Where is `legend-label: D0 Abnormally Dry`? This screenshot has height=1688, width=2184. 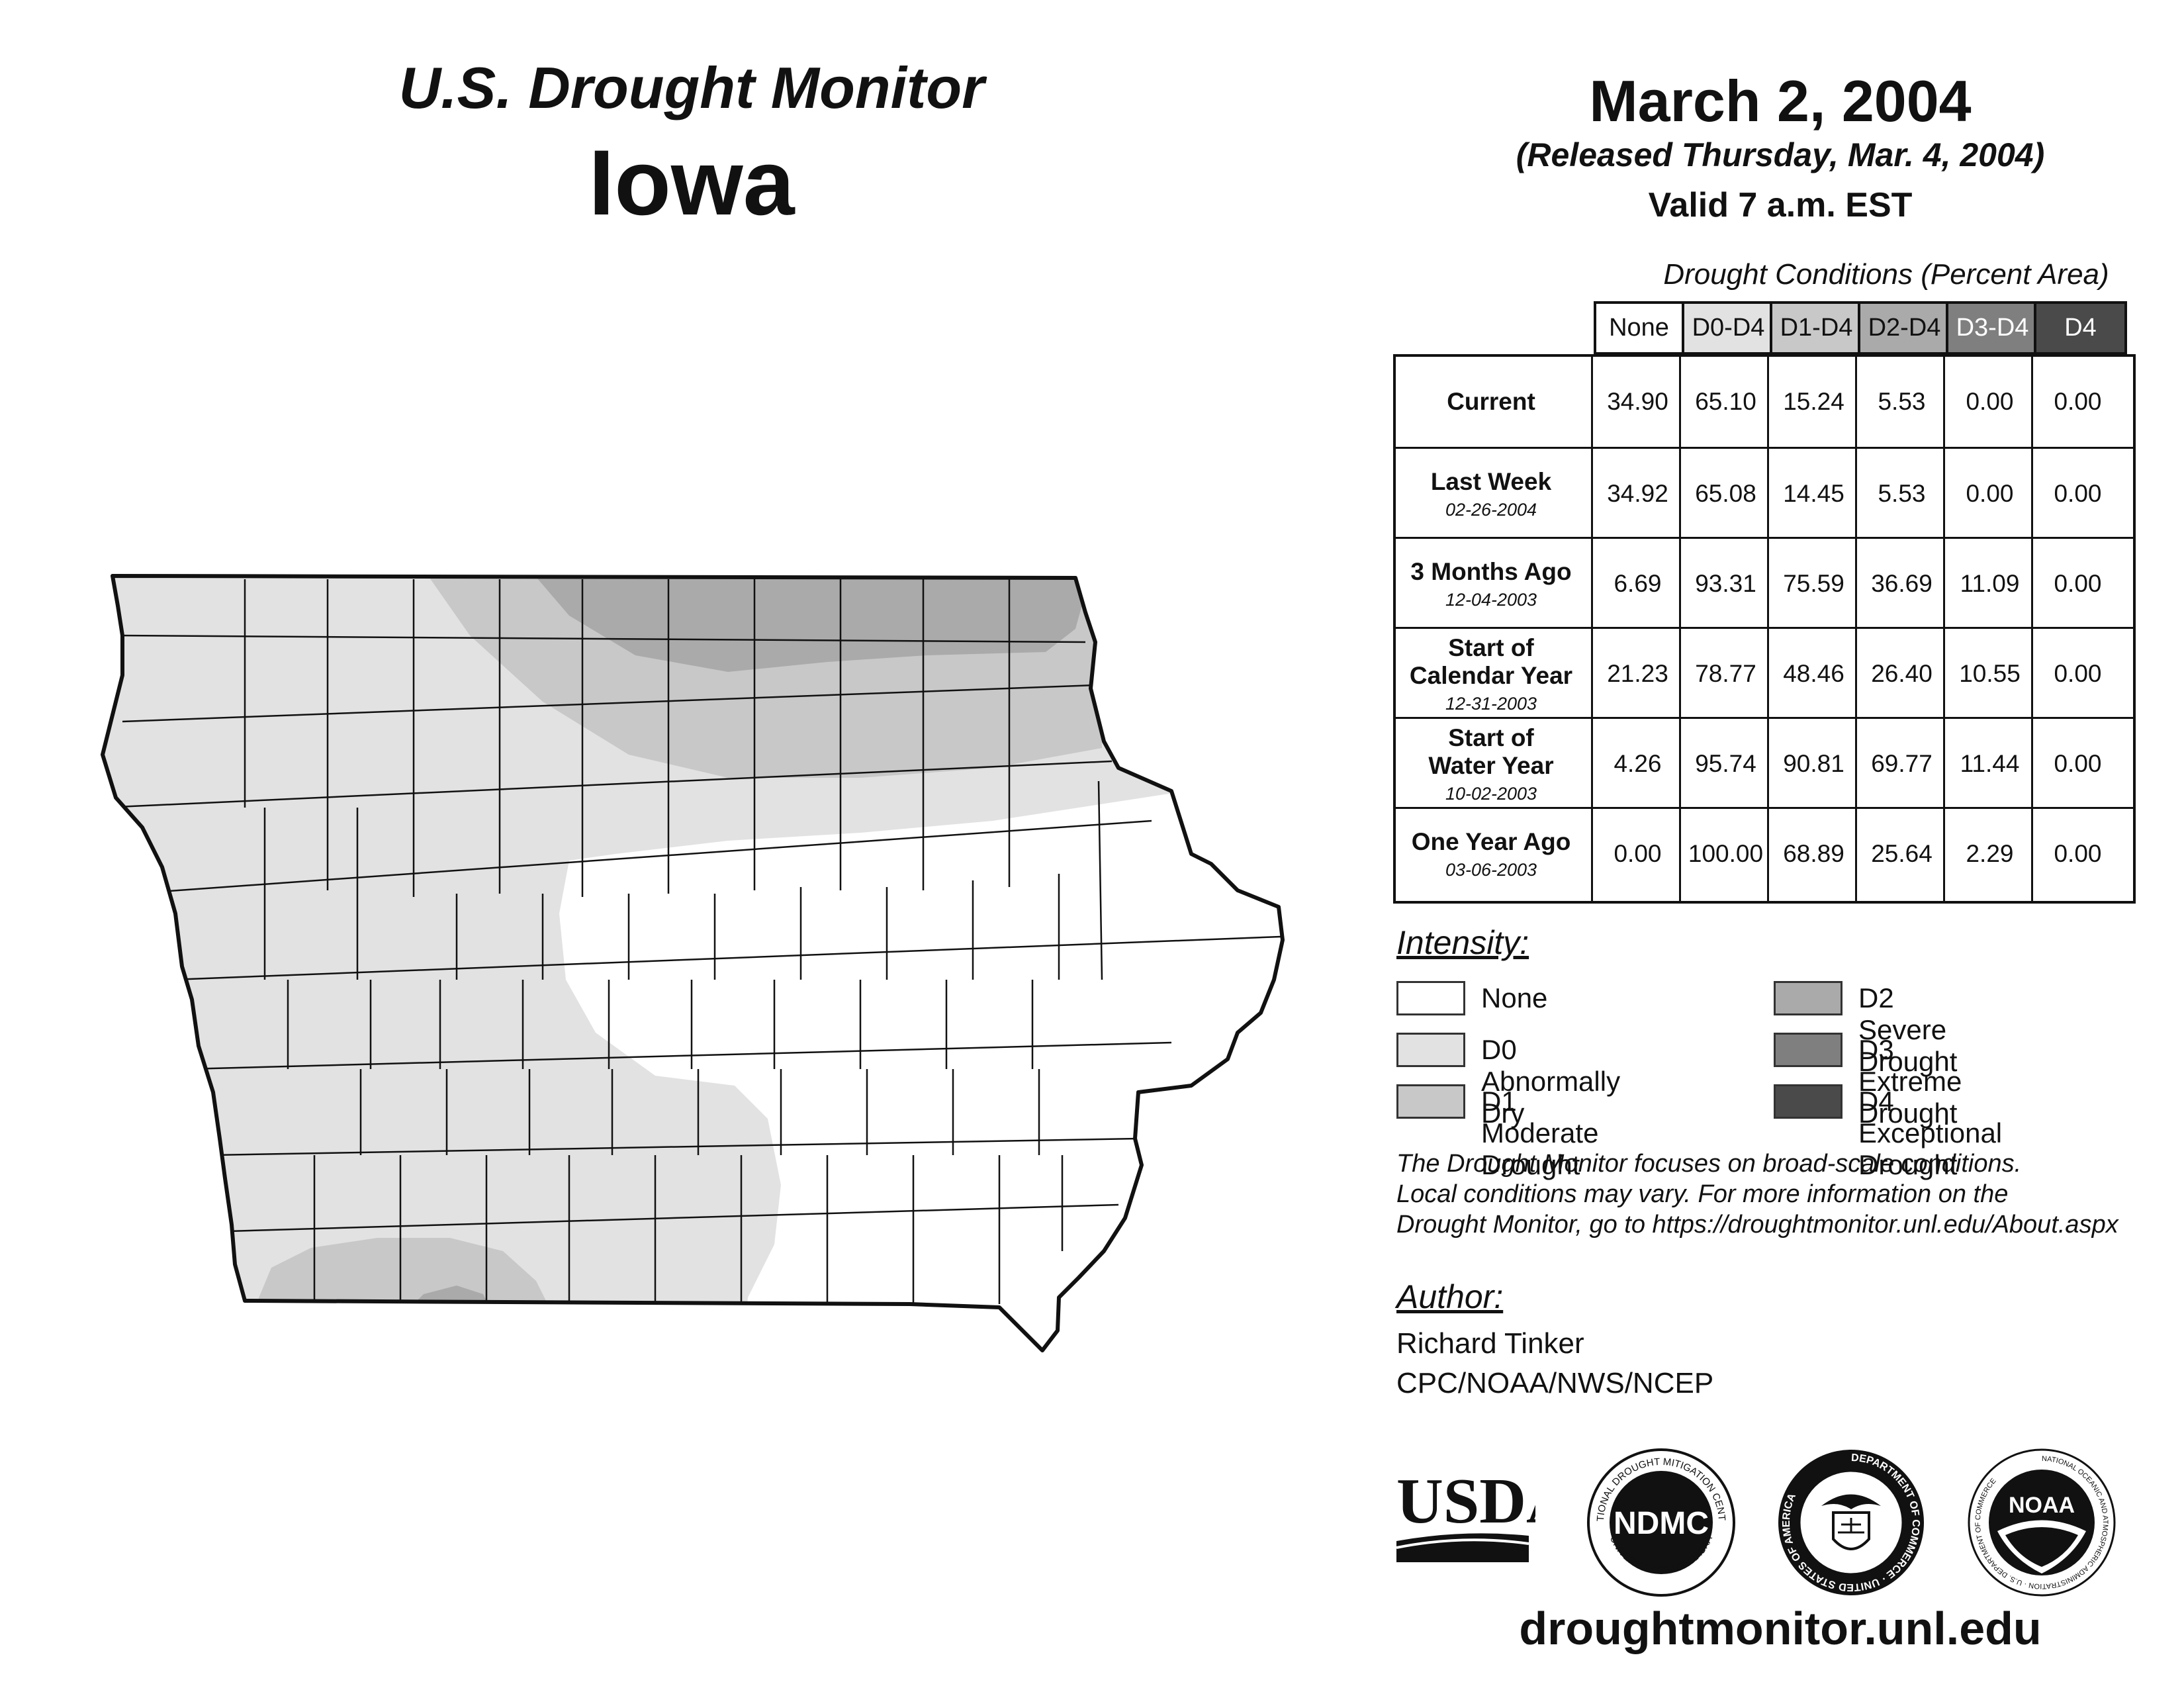
legend-label: D0 Abnormally Dry is located at coordinates (1551, 1081).